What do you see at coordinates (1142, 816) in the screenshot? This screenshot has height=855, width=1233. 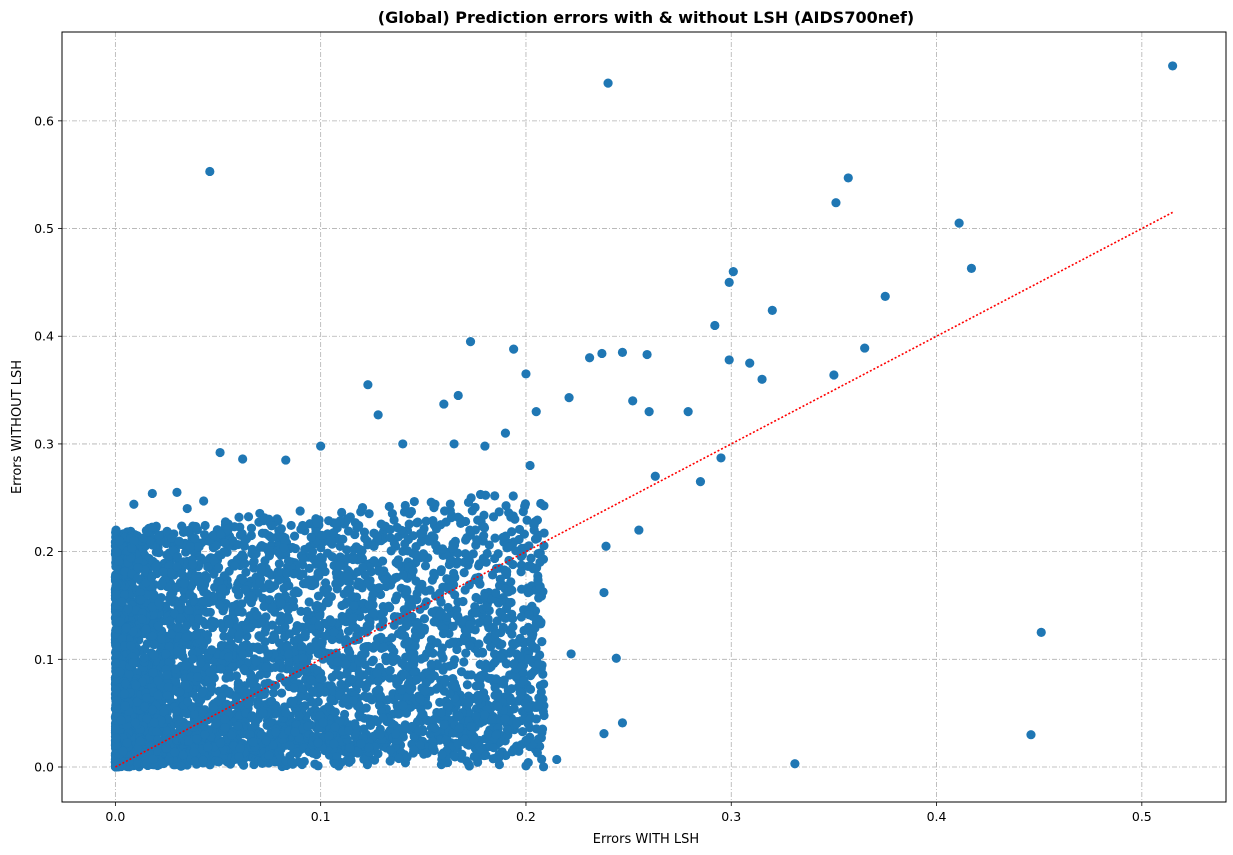 I see `x-tick-label: 0.5` at bounding box center [1142, 816].